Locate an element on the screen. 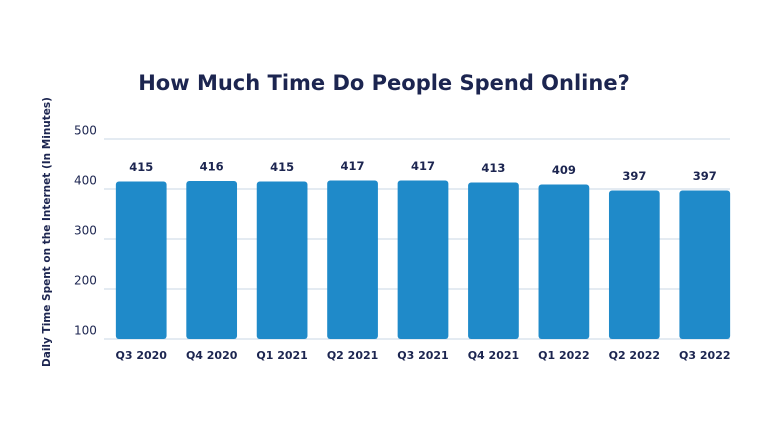 The width and height of the screenshot is (768, 432). y-tick-label: 100 is located at coordinates (85, 331).